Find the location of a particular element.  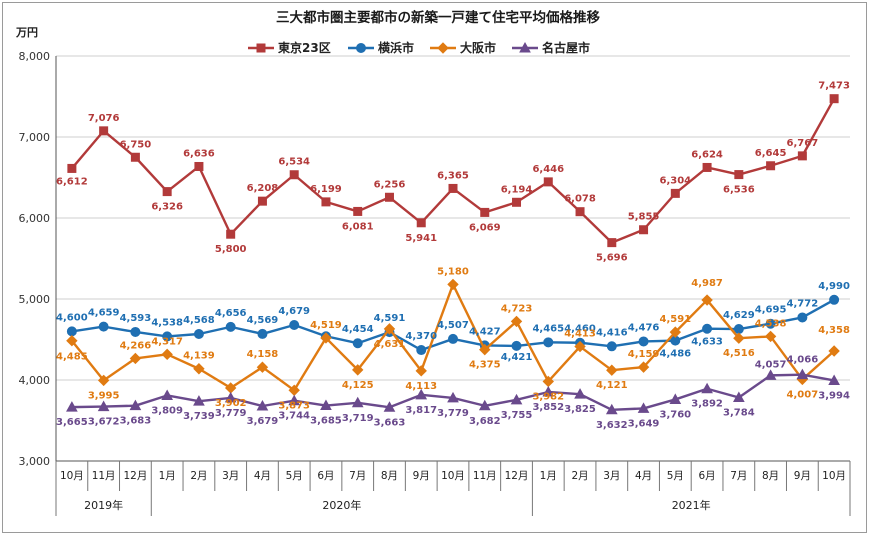

data-label: 3,719 is located at coordinates (358, 418).